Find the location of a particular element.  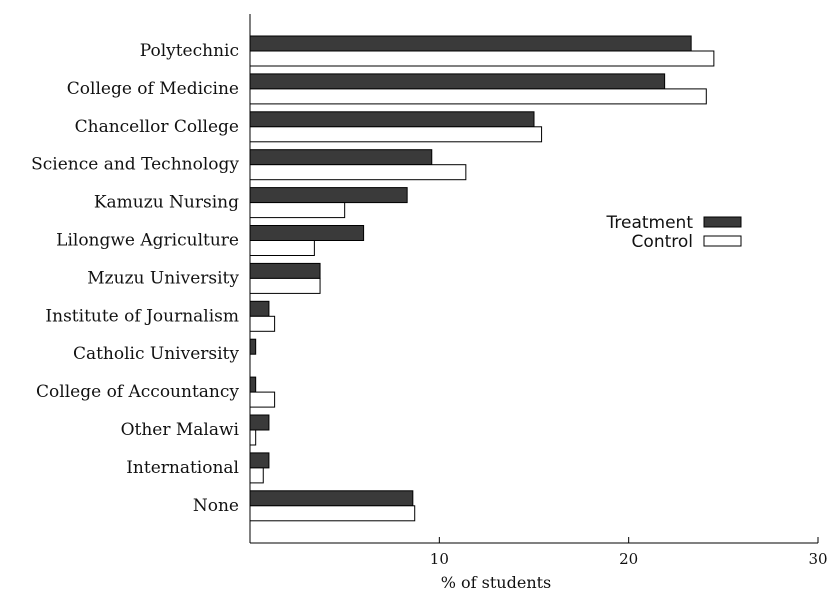

bar-treatment-kamuzu-nursing is located at coordinates (328, 195).